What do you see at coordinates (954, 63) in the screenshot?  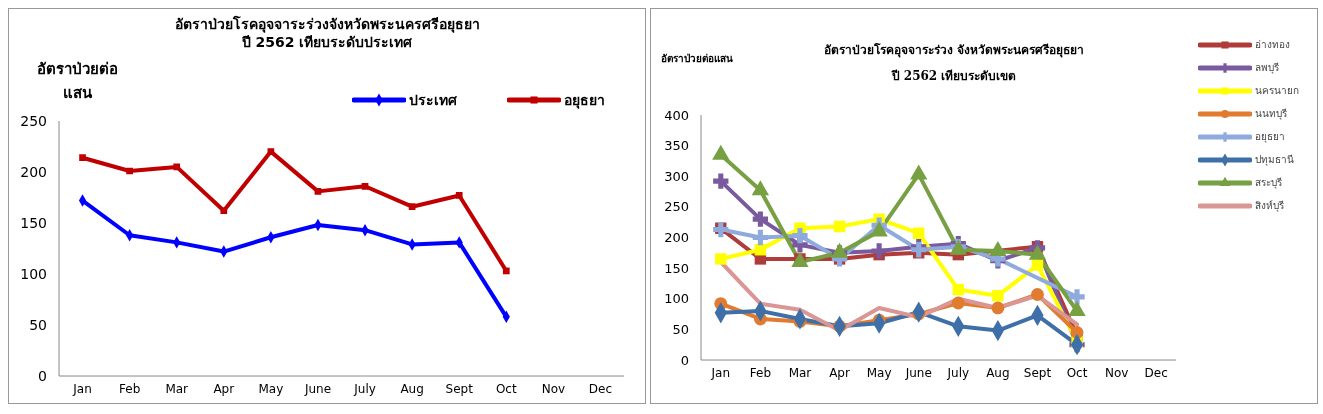 I see `chart-title: อัตราป่วยโรคอุจจาระร่วง จังหวัดพระนครศรีอยุธยา ปี 2562 เทียบระดับเขต` at bounding box center [954, 63].